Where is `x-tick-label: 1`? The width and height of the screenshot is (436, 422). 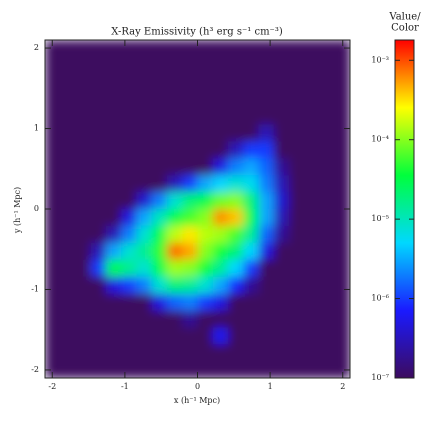 x-tick-label: 1 is located at coordinates (270, 386).